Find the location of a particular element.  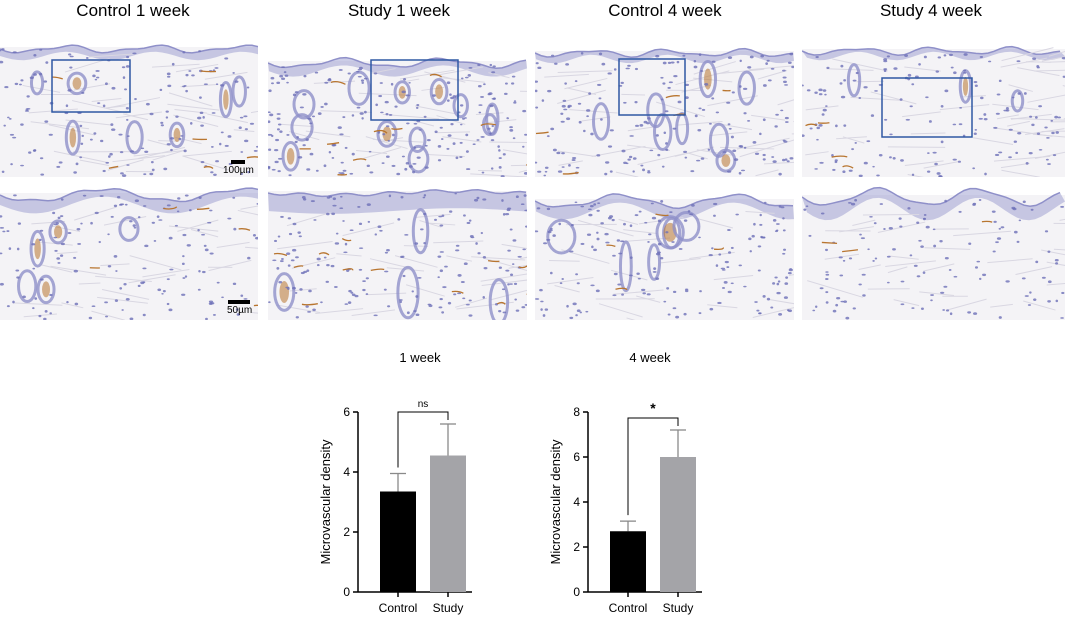

tissue-image is located at coordinates (933, 251).